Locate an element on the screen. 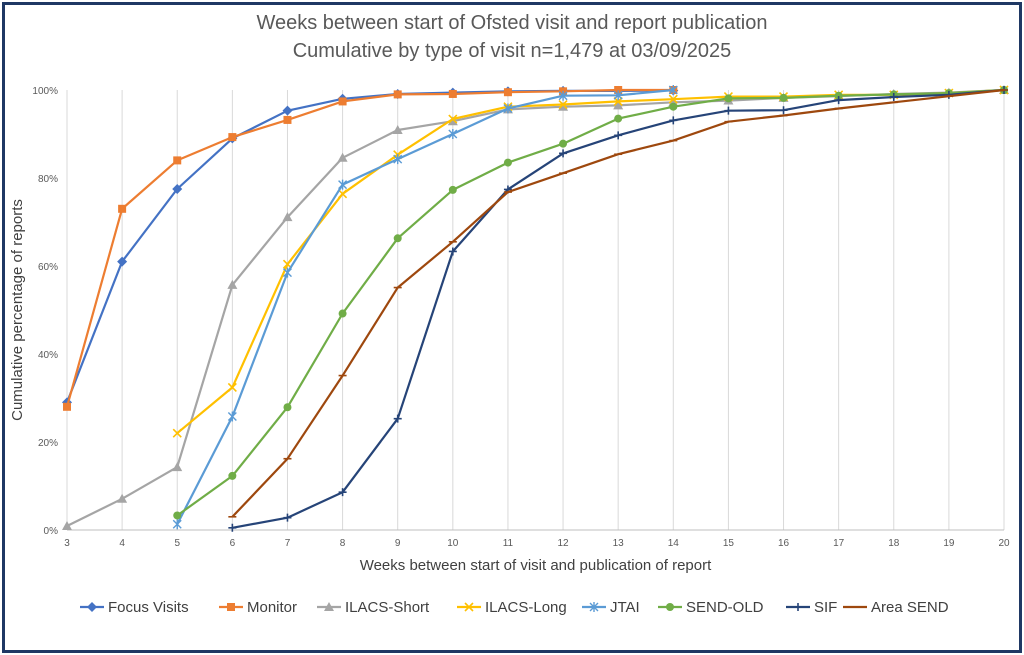 This screenshot has height=655, width=1024. legend-item: Monitor is located at coordinates (258, 607).